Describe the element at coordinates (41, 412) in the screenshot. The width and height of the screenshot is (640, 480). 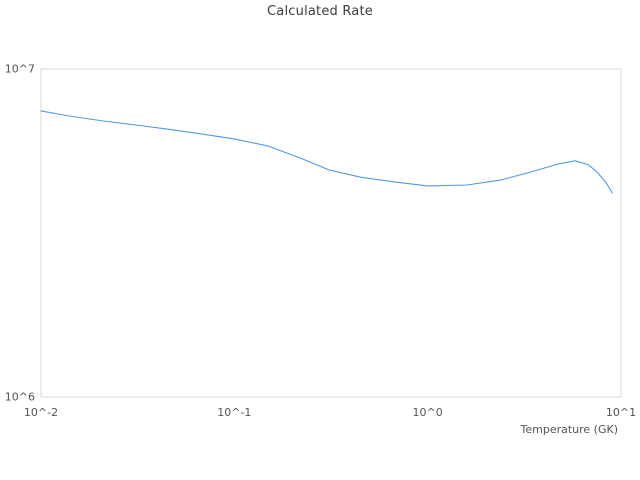
I see `x-tick-label: 10^-2` at that location.